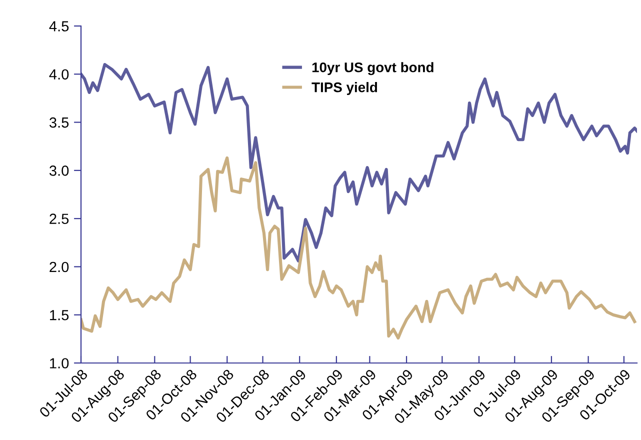 Image resolution: width=641 pixels, height=440 pixels. I want to click on y-tick-label: 4.5, so click(59, 26).